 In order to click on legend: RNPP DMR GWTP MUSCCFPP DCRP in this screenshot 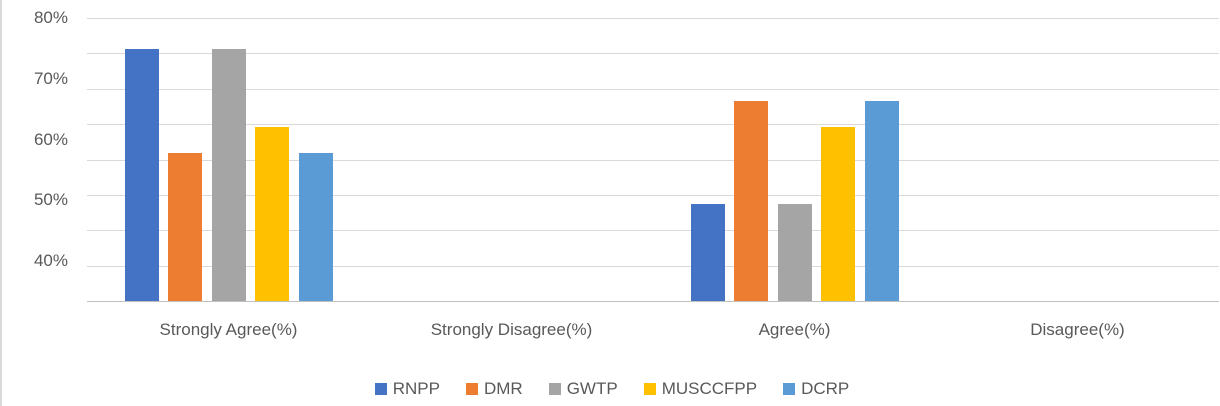, I will do `click(611, 389)`.